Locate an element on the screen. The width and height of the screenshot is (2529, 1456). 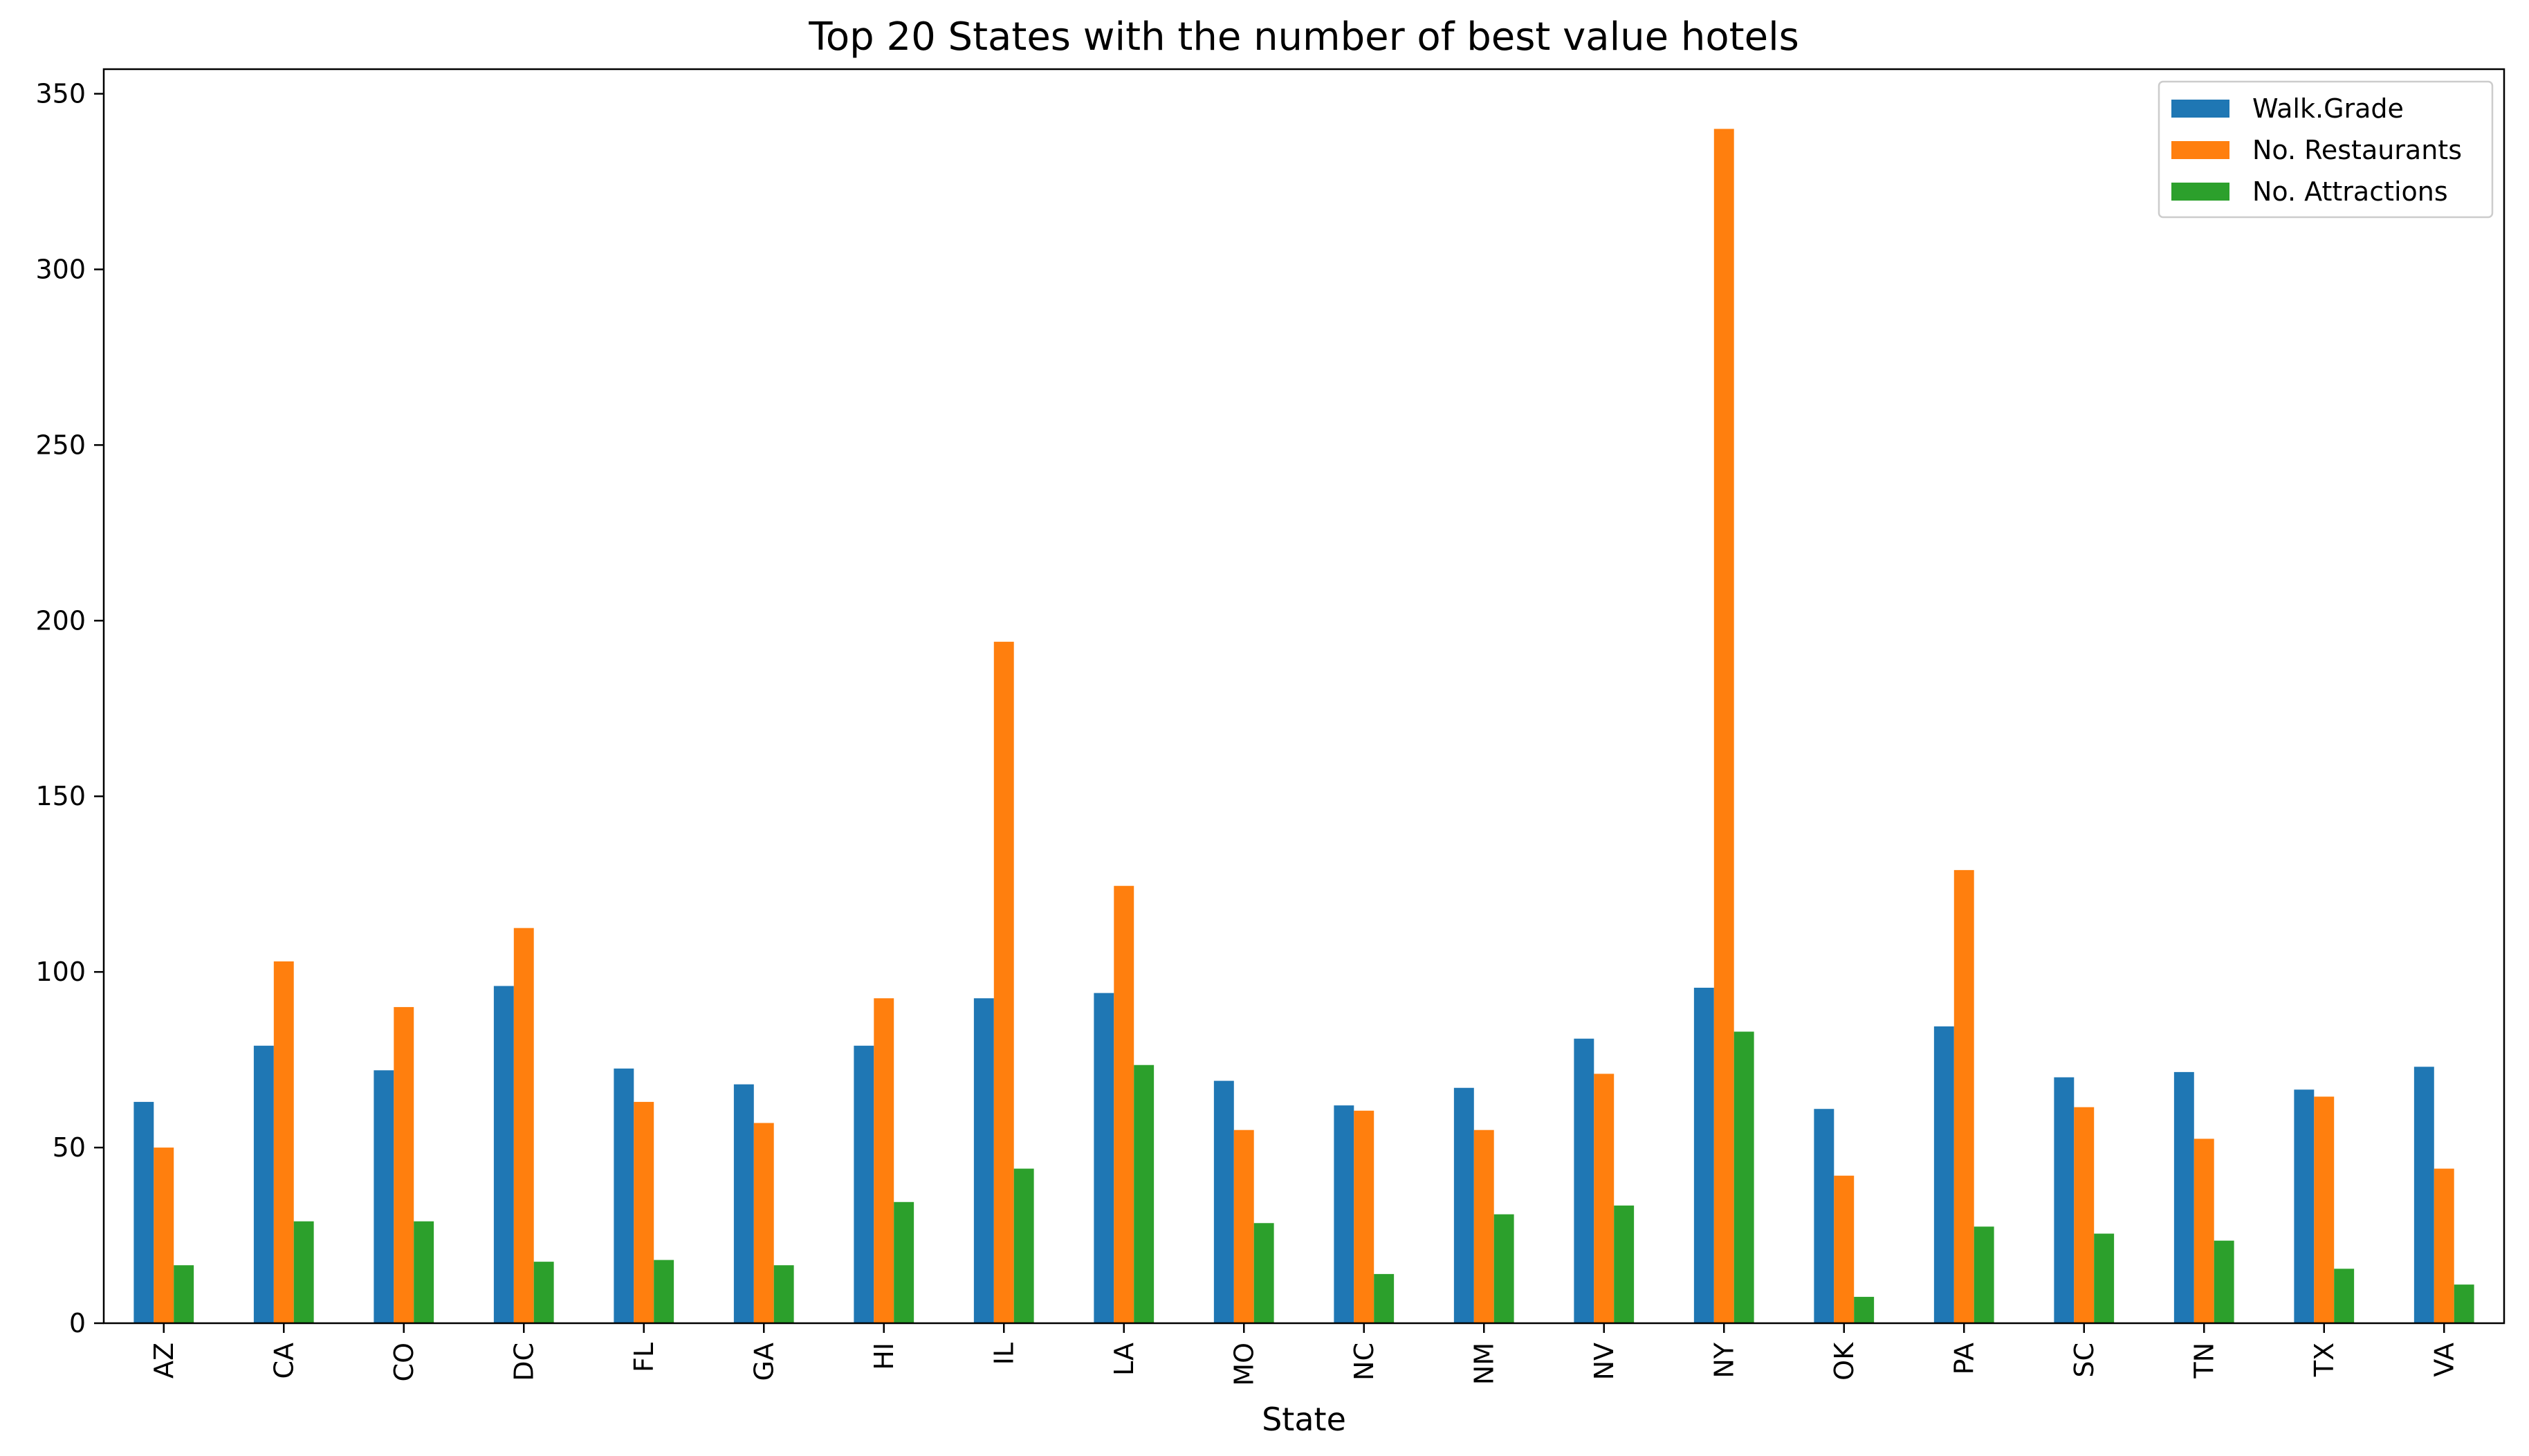
x-tick-label-hi: HI is located at coordinates (884, 1356).